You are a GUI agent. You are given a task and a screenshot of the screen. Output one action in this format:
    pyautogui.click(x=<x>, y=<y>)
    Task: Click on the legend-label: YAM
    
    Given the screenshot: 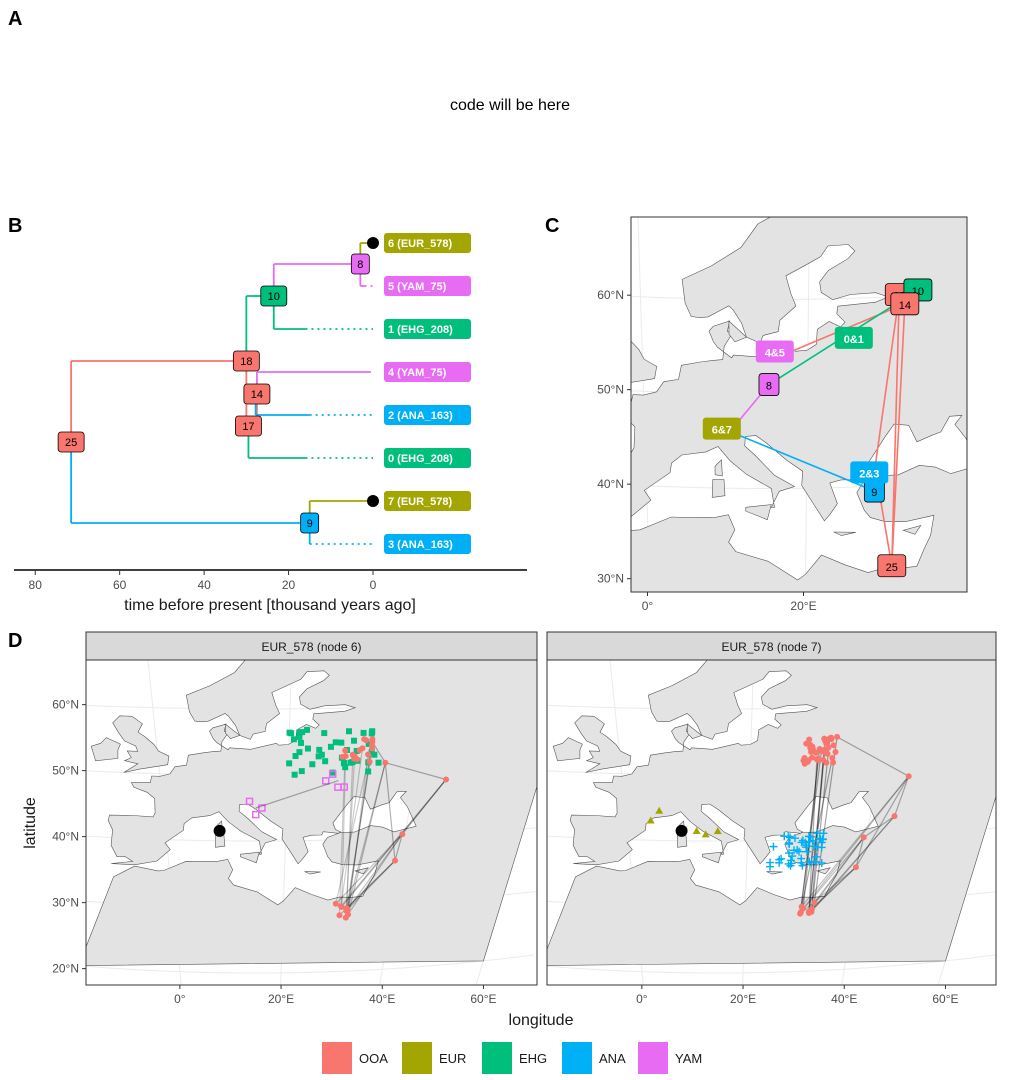 What is the action you would take?
    pyautogui.click(x=688, y=1058)
    